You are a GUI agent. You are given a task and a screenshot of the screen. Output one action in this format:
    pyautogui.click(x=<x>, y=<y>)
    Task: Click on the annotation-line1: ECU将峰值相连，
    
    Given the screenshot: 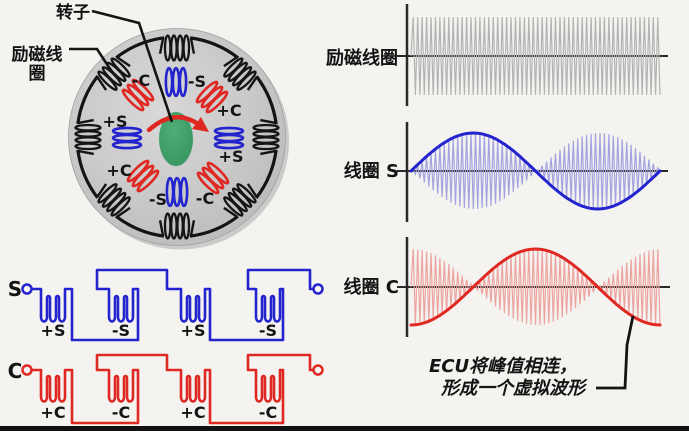 What is the action you would take?
    pyautogui.click(x=503, y=366)
    